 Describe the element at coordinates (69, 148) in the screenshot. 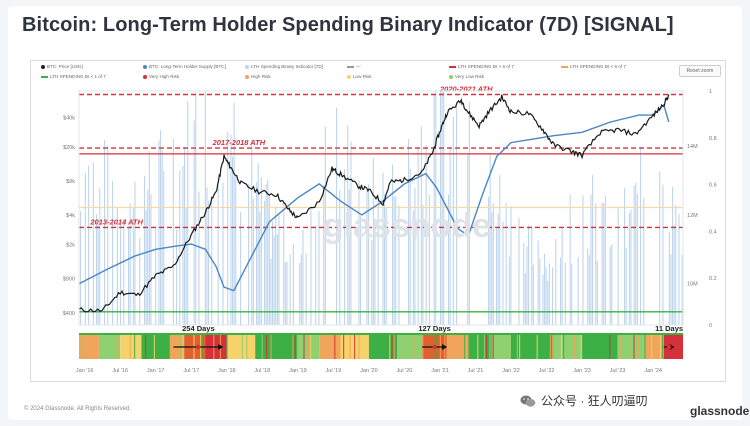

I see `y-left-tick-label: $20k` at that location.